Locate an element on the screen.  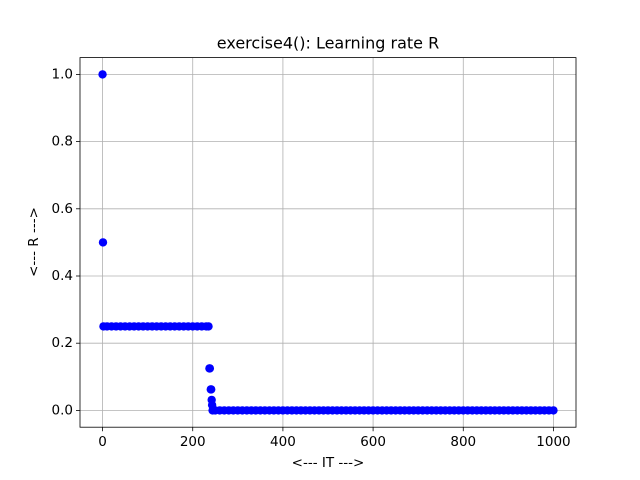
y-tick-label: 0.8 is located at coordinates (62, 142).